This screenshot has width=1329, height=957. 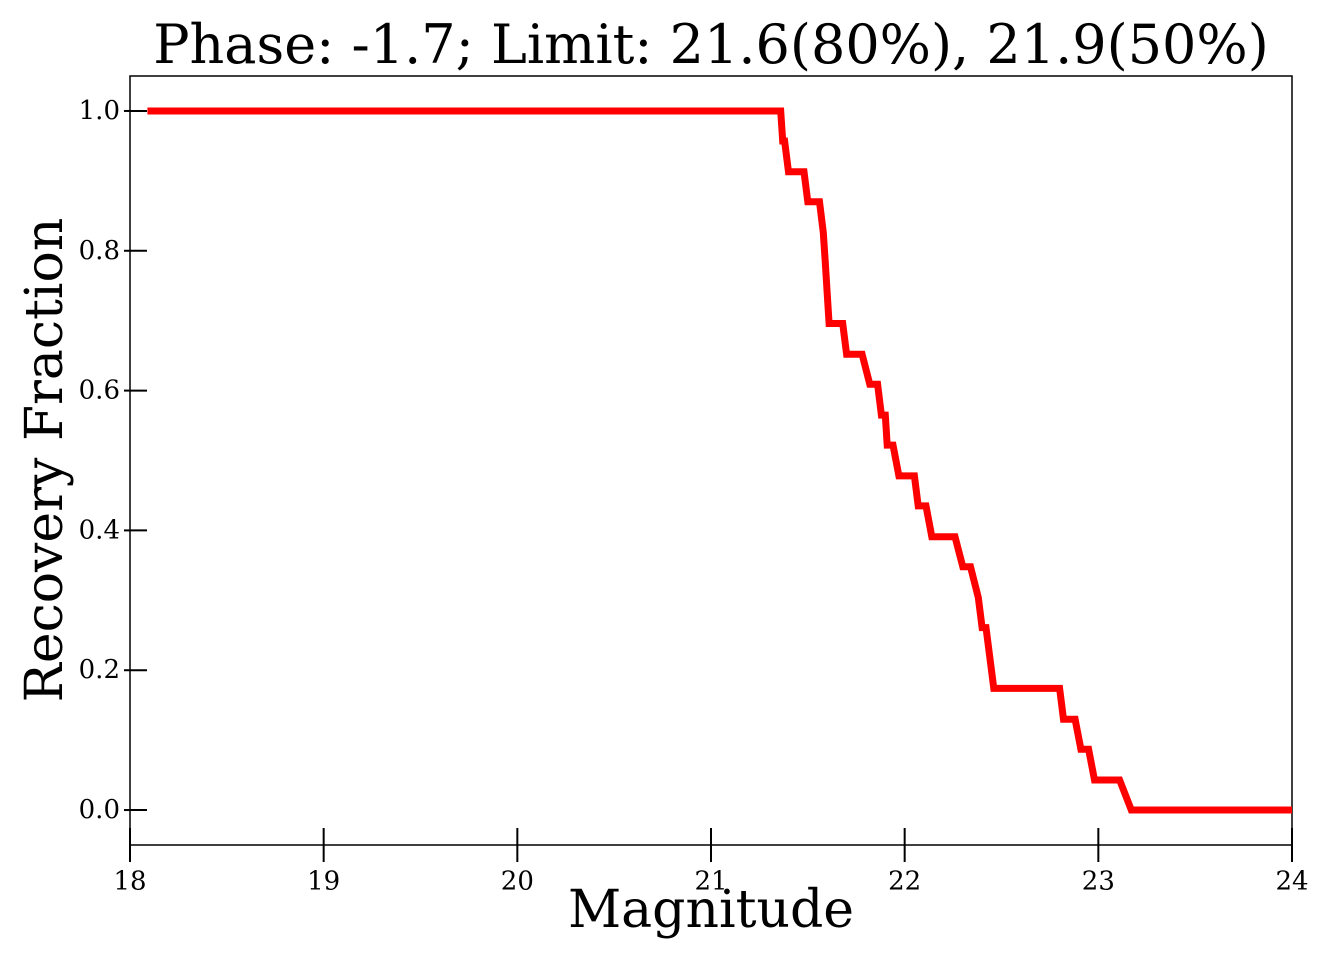 What do you see at coordinates (99, 111) in the screenshot?
I see `y-tick-label: 1.0` at bounding box center [99, 111].